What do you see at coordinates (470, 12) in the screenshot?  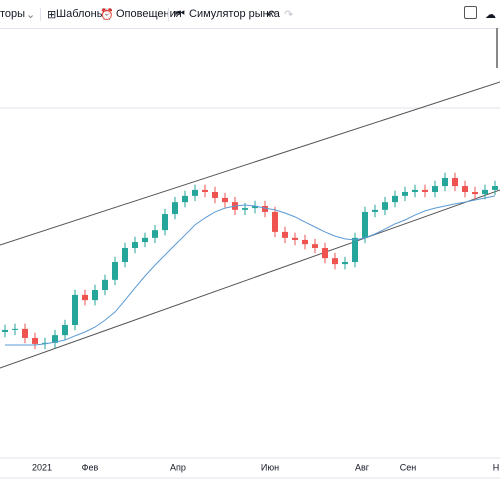 I see `layout-button` at bounding box center [470, 12].